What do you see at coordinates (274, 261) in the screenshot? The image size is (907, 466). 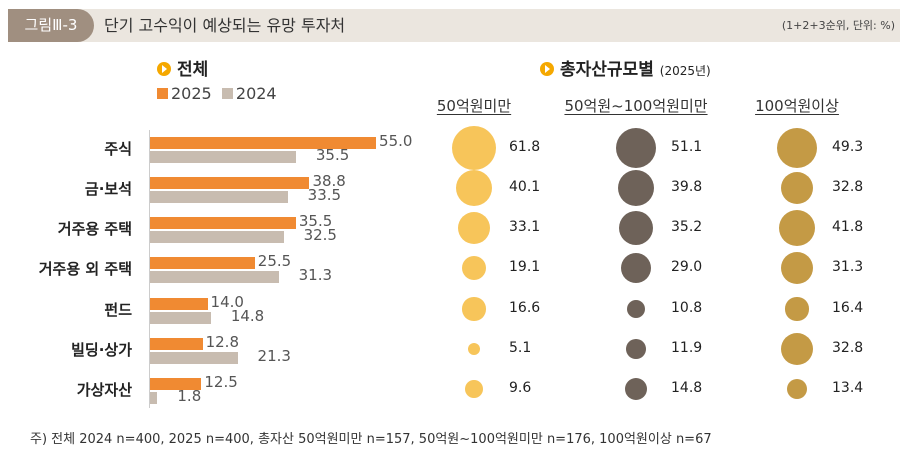 I see `bar-value-label: 25.5` at bounding box center [274, 261].